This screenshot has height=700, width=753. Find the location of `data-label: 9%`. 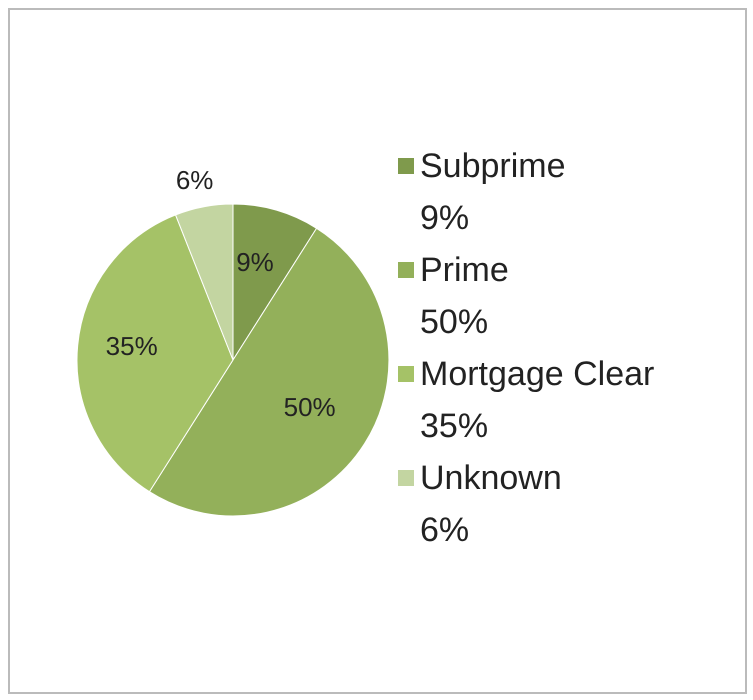

data-label: 9% is located at coordinates (255, 262).